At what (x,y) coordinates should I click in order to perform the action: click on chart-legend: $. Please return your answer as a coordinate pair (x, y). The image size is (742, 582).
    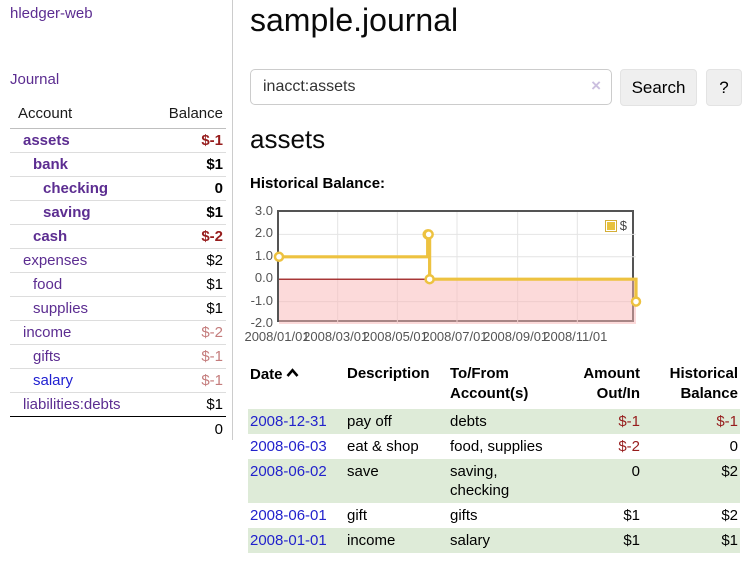
    Looking at the image, I should click on (615, 225).